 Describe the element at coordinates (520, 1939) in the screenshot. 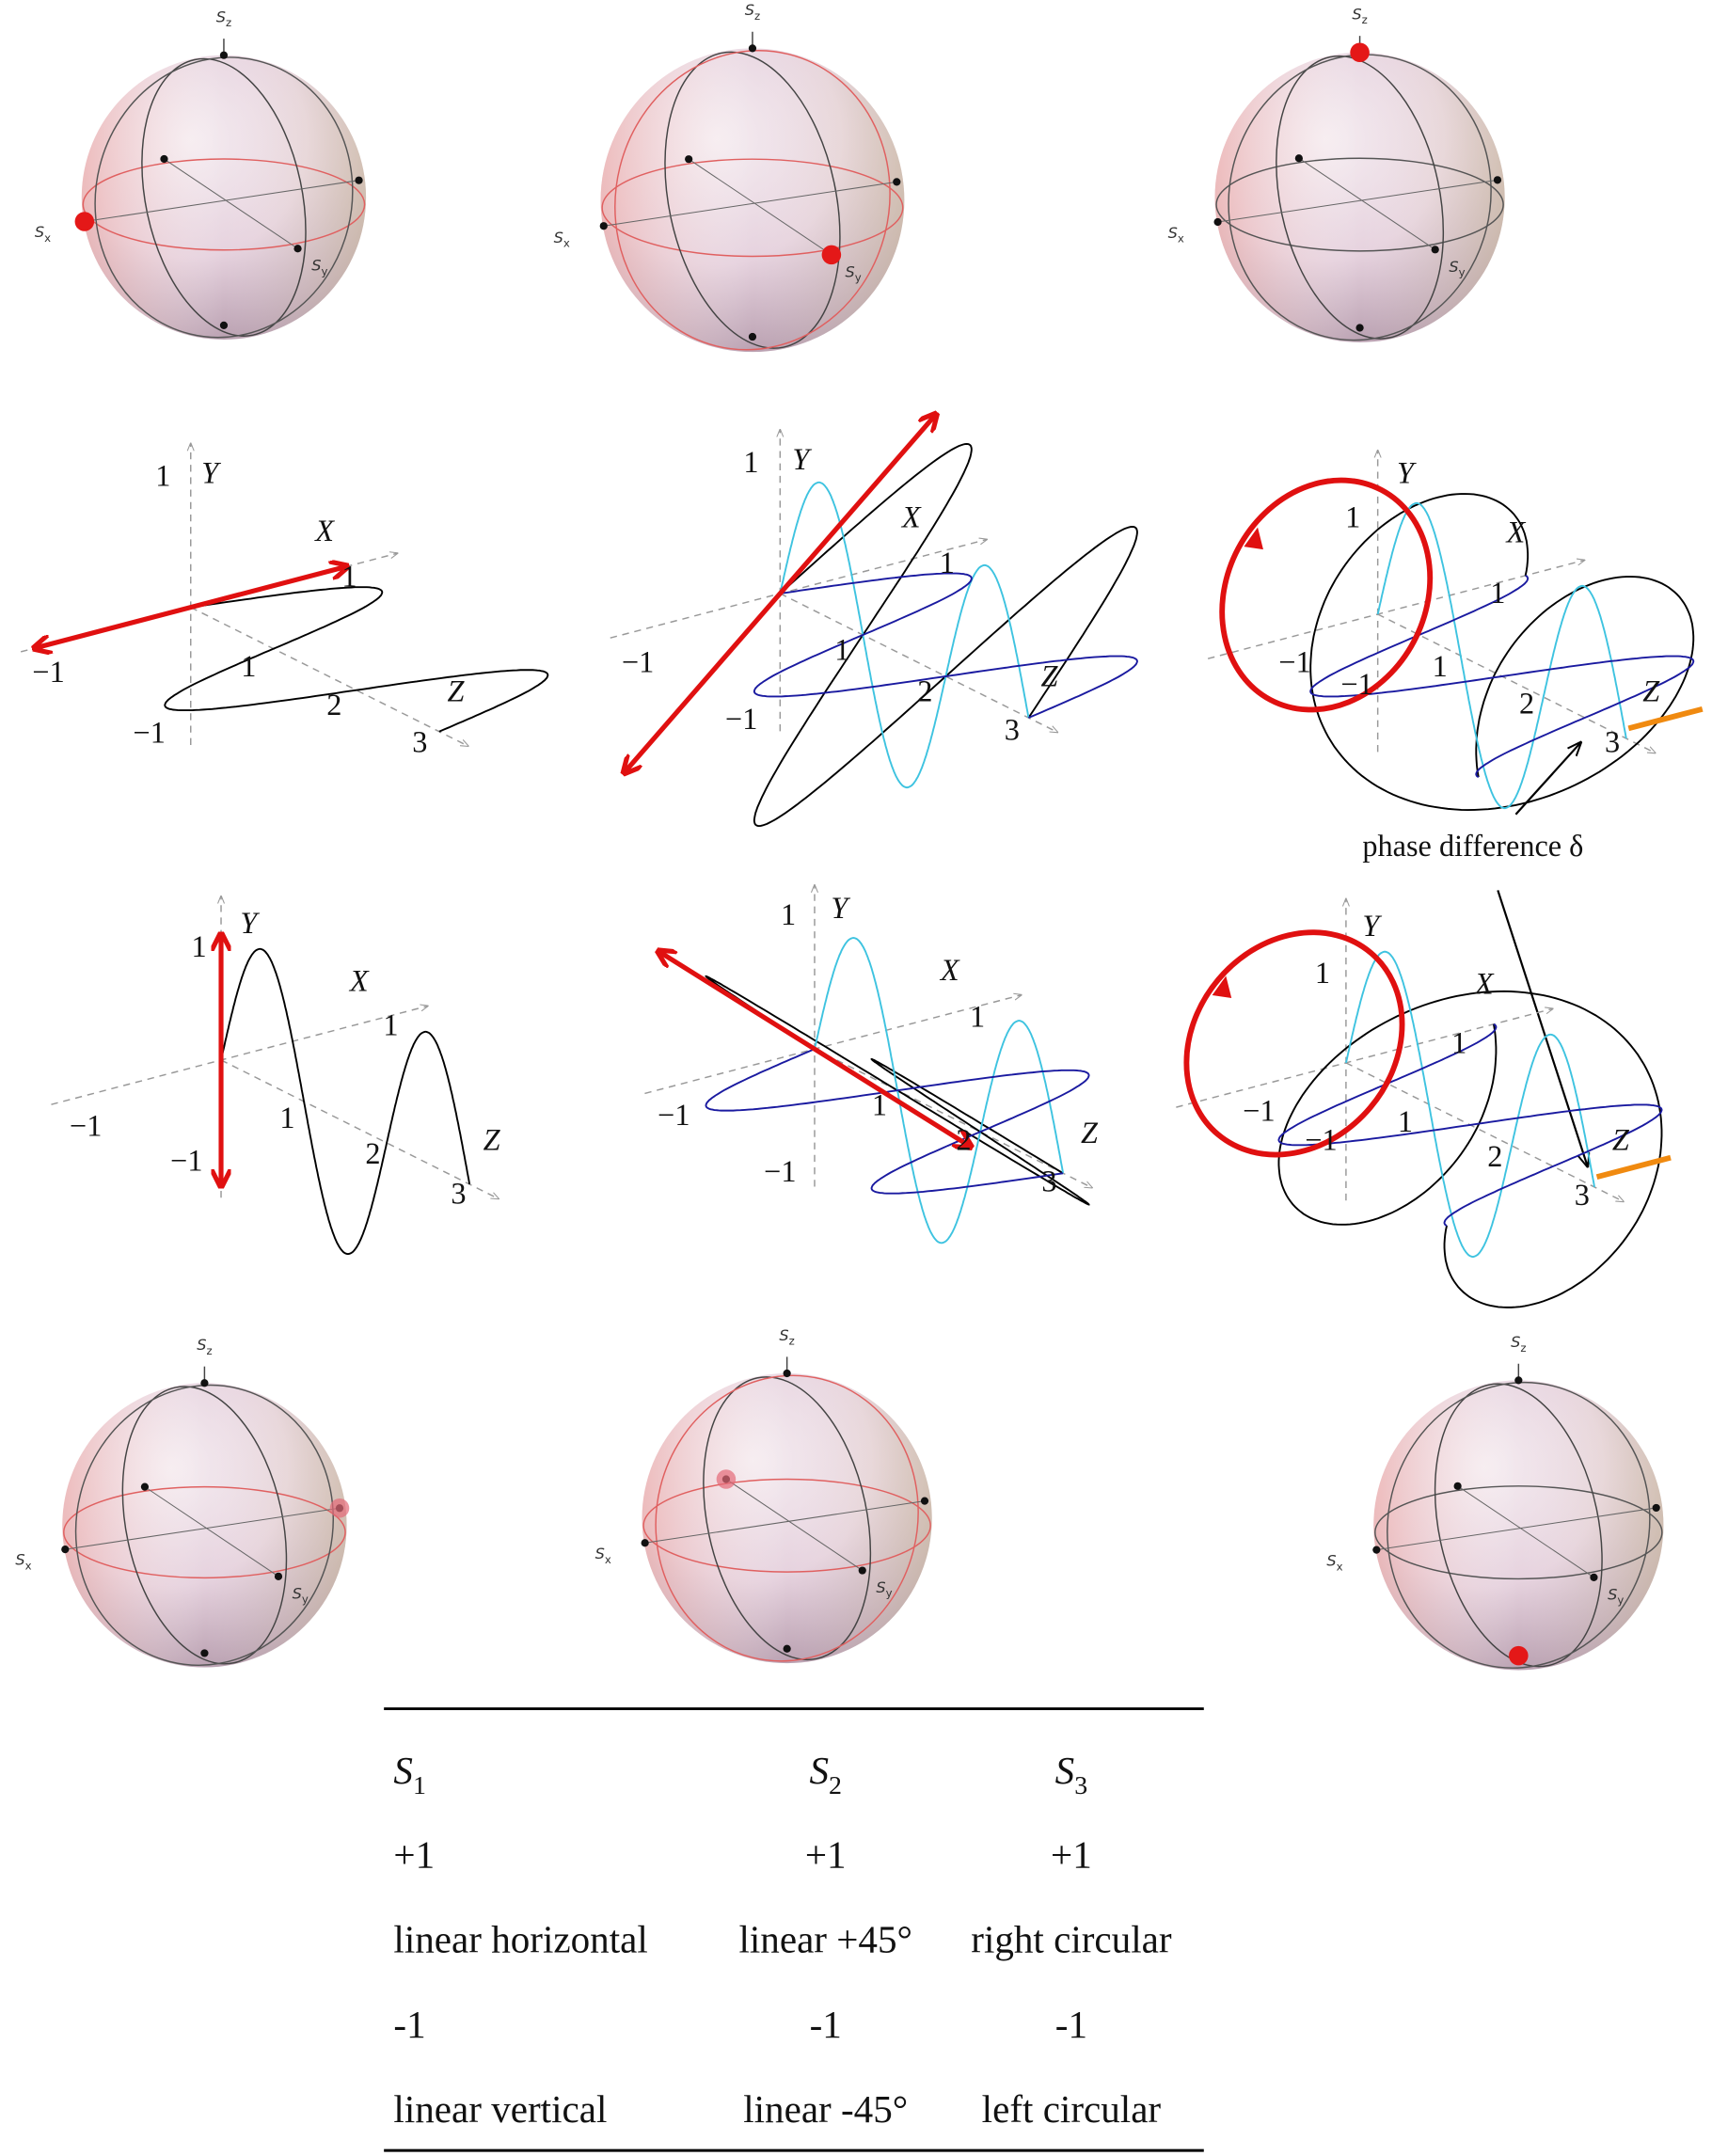

I see `table-cell: linear horizontal` at that location.